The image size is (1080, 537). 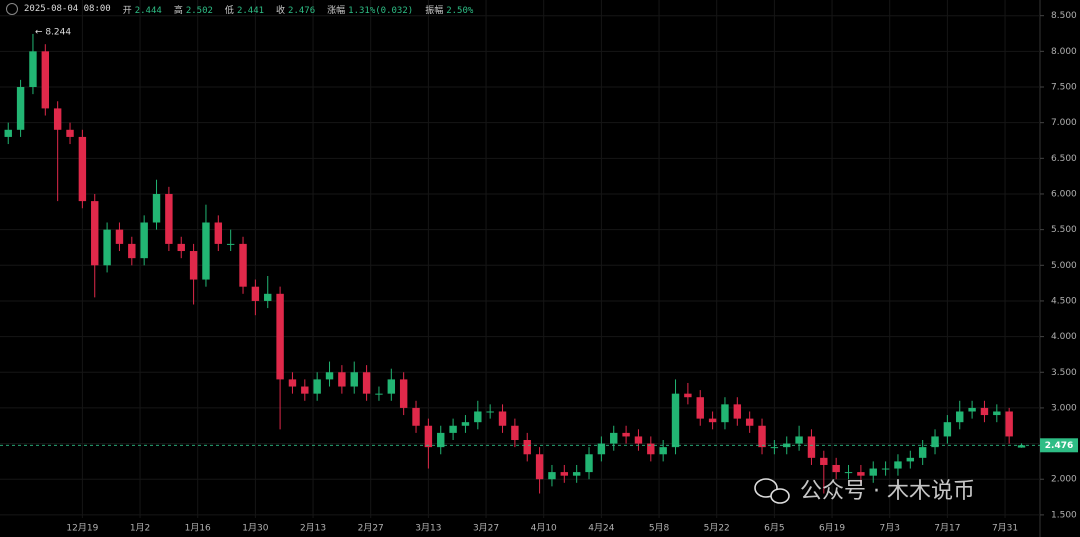 I want to click on y-tick-label: 4.000, so click(x=1064, y=337).